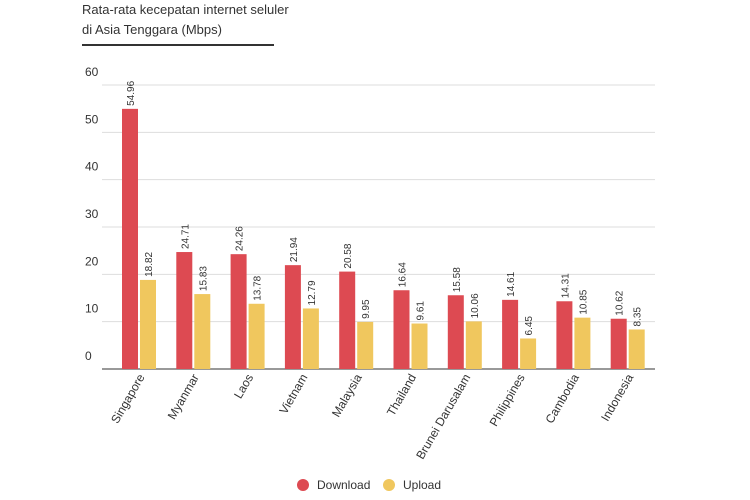 This screenshot has height=500, width=750. Describe the element at coordinates (293, 394) in the screenshot. I see `x-tick-label: Vietnam` at that location.